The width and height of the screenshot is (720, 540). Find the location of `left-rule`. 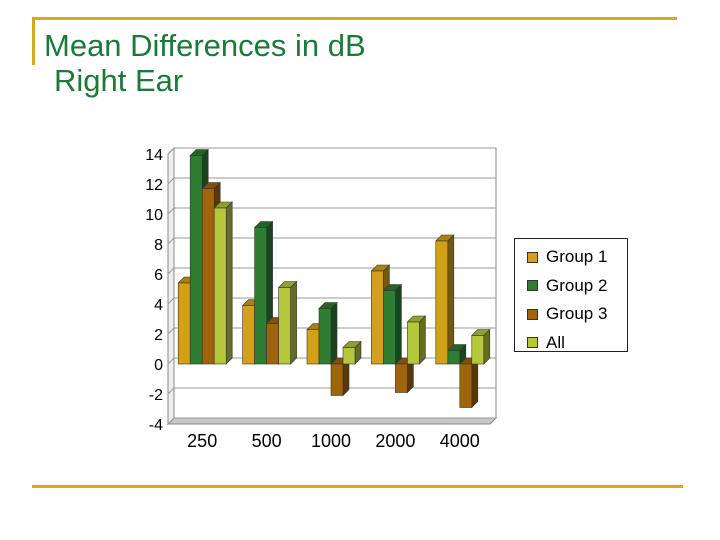

left-rule is located at coordinates (33, 41).